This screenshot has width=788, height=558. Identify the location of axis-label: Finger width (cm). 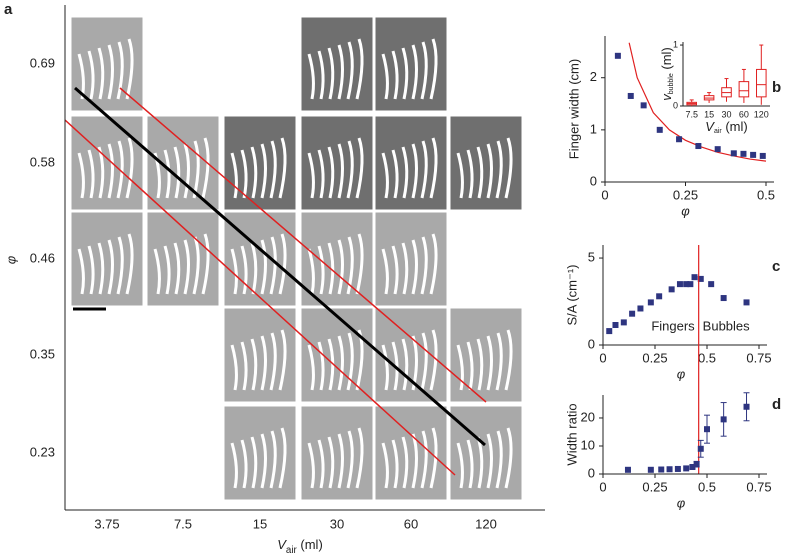
(573, 109).